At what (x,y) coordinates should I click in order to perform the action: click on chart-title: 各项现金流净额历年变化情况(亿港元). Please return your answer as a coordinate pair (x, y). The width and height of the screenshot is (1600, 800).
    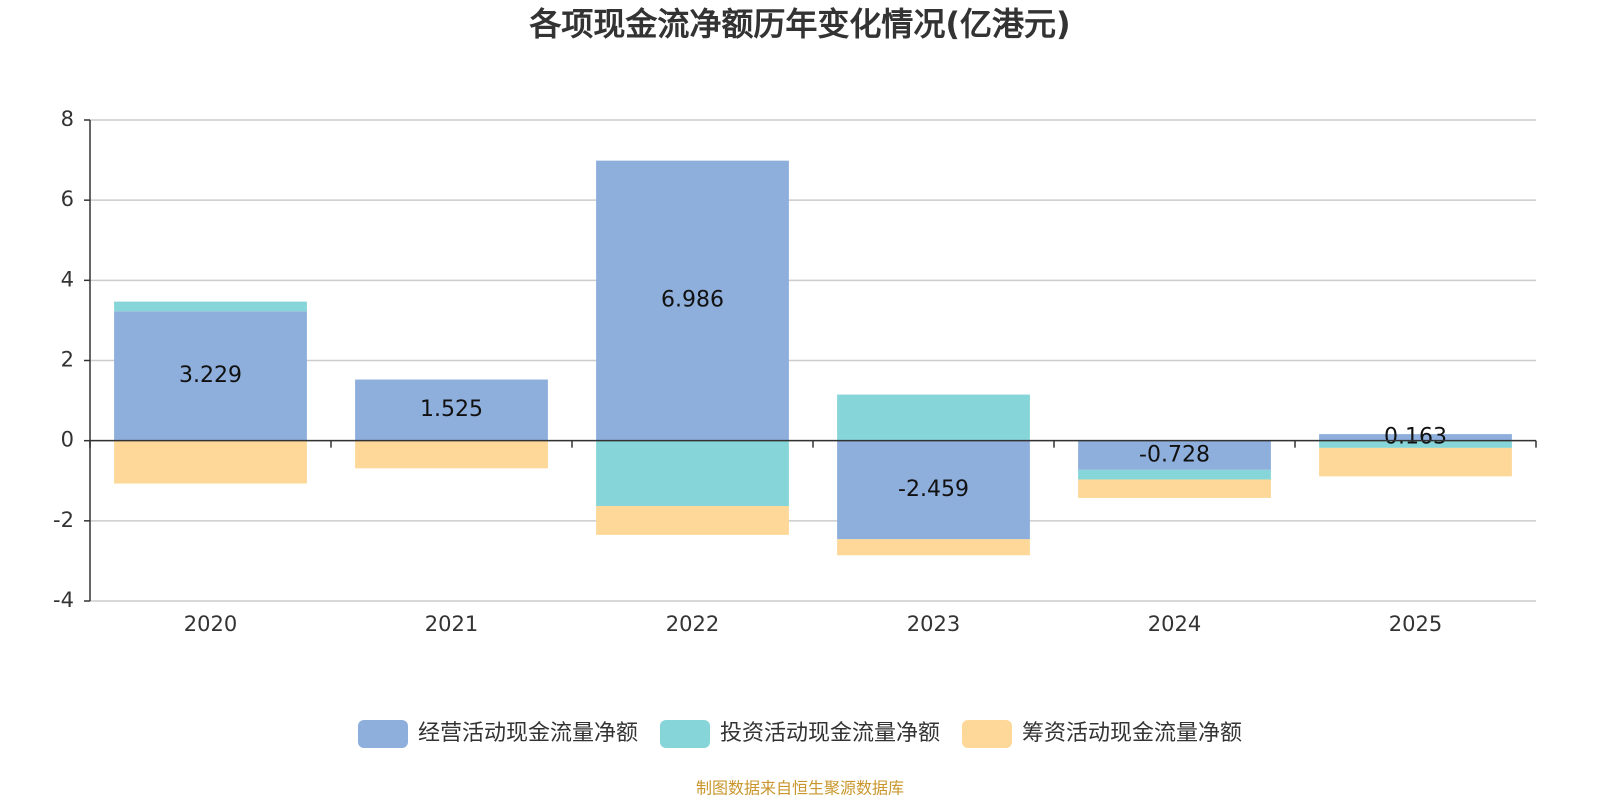
    Looking at the image, I should click on (799, 24).